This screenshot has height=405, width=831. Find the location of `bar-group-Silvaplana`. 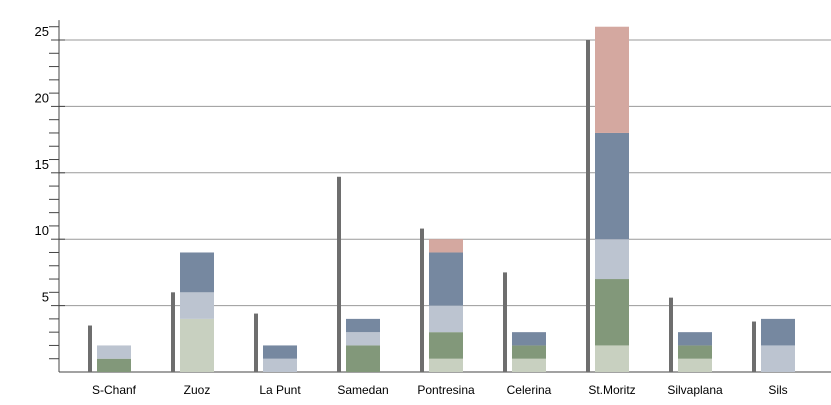

bar-group-Silvaplana is located at coordinates (690, 334).